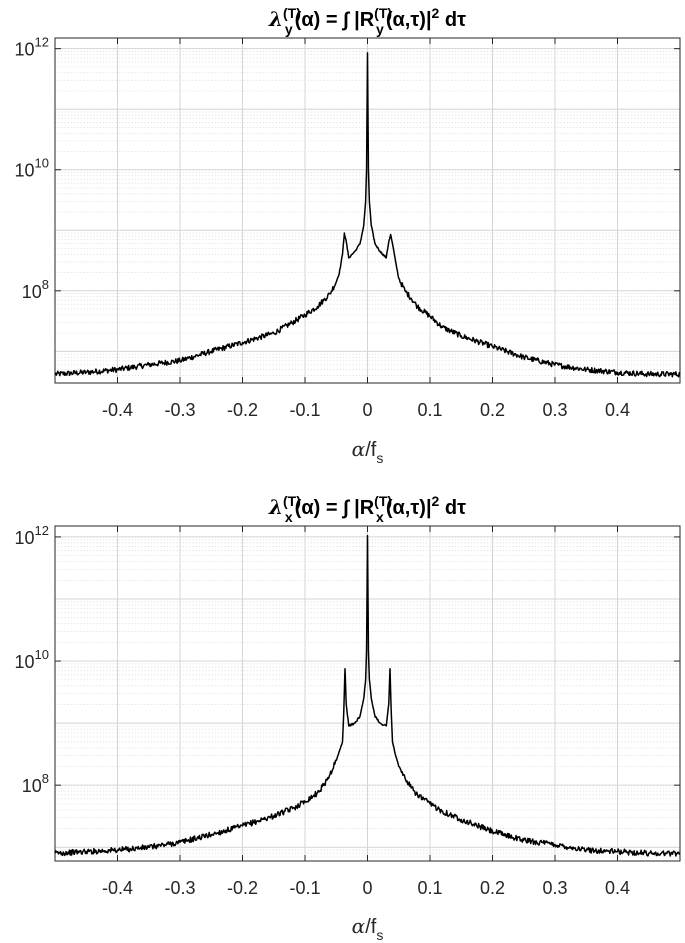  What do you see at coordinates (367, 509) in the screenshot?
I see `chart-title: λ(T) x (α) = ∫ |R(T) x (α,τ)|2 dτ` at bounding box center [367, 509].